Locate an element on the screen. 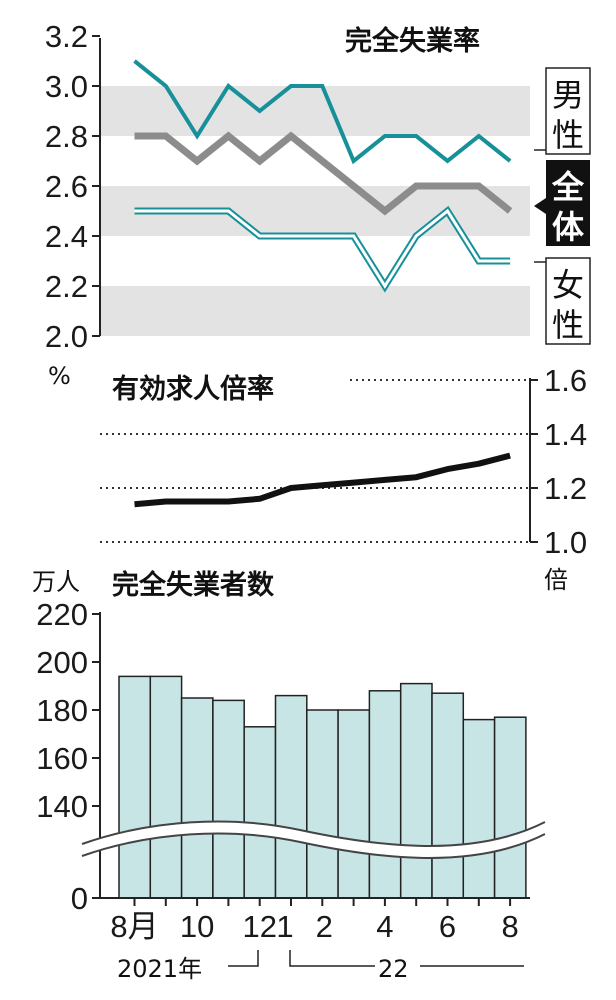 The height and width of the screenshot is (1000, 616). y-tick-label: 3.0 is located at coordinates (66, 86).